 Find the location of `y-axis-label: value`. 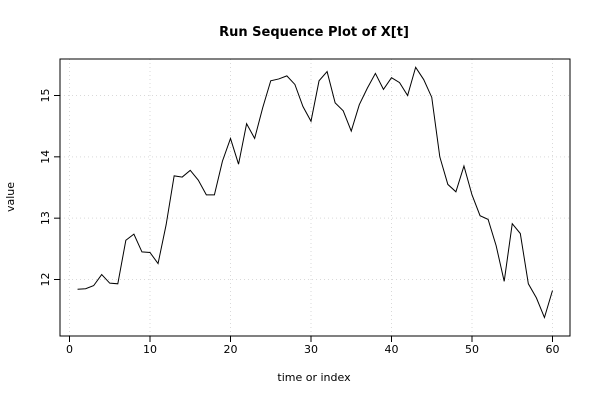

y-axis-label: value is located at coordinates (10, 197).